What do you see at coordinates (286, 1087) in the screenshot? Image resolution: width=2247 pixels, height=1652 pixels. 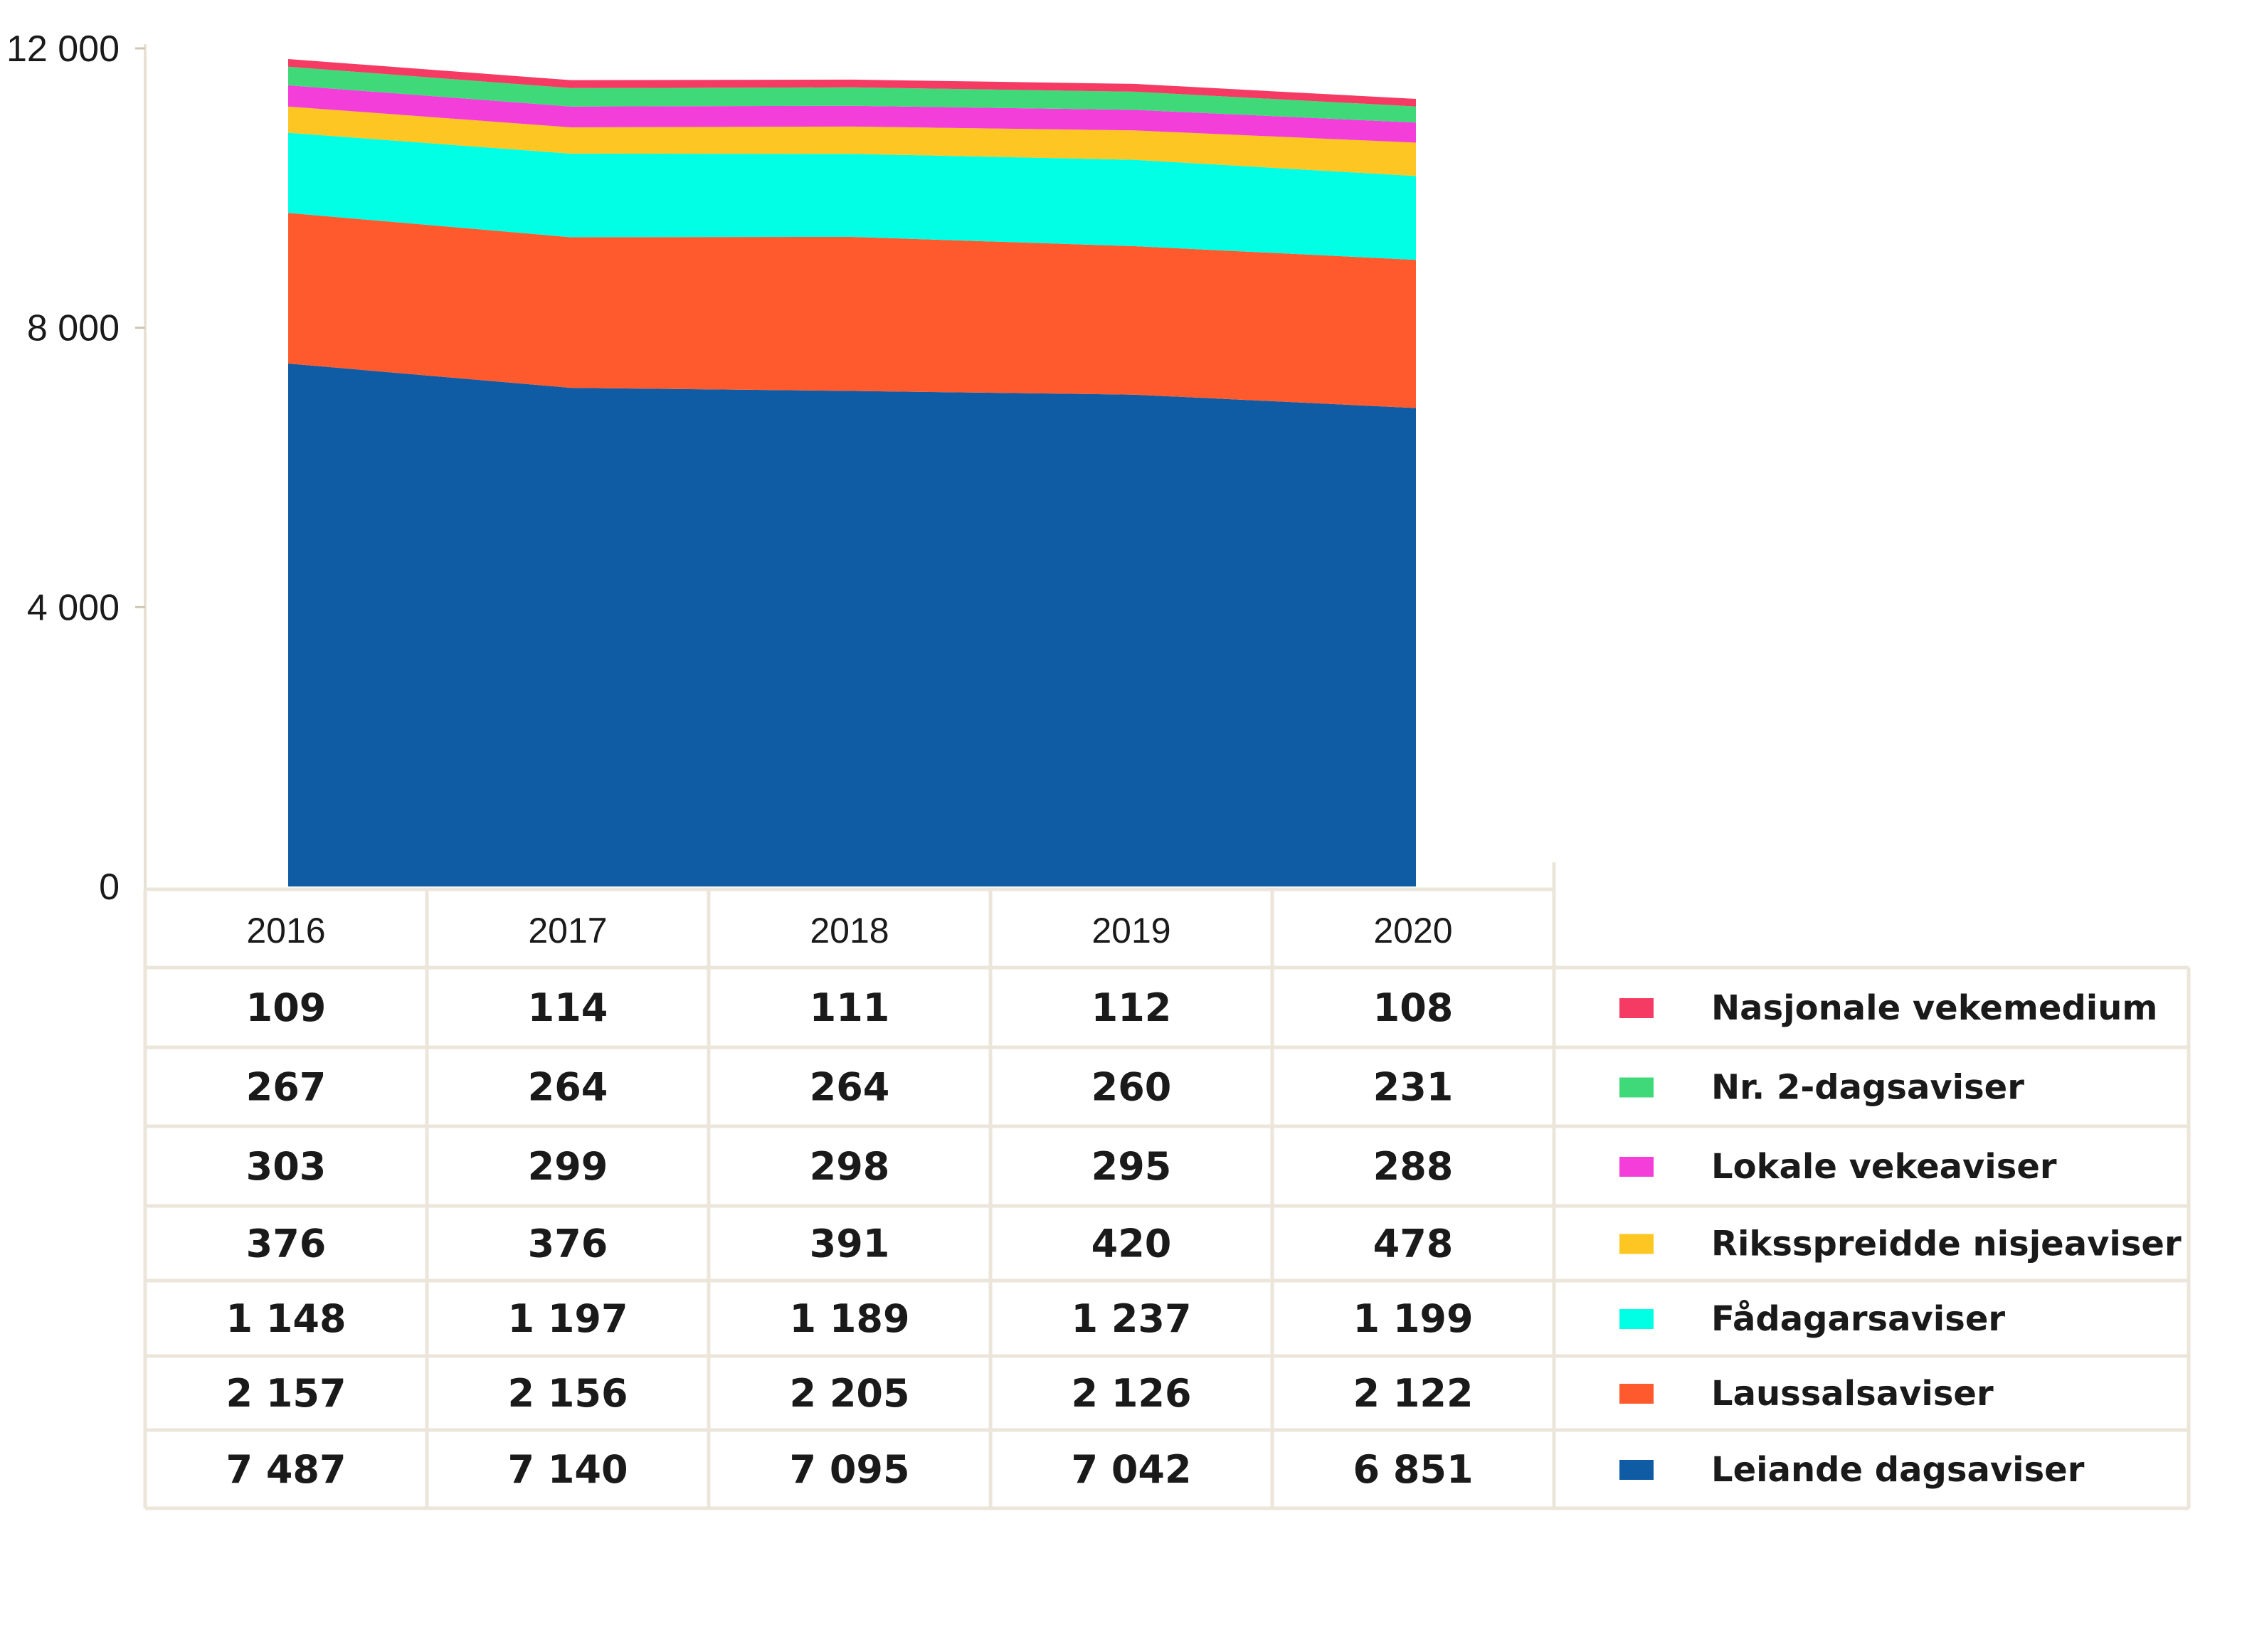 I see `table-cell-value: 267` at bounding box center [286, 1087].